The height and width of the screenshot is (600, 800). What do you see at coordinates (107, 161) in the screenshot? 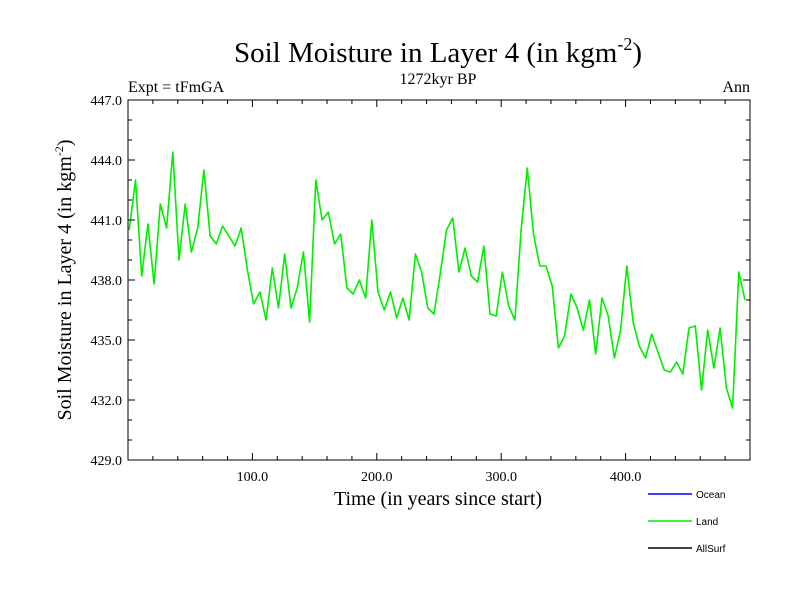
I see `y-tick-label: 444.0` at bounding box center [107, 161].